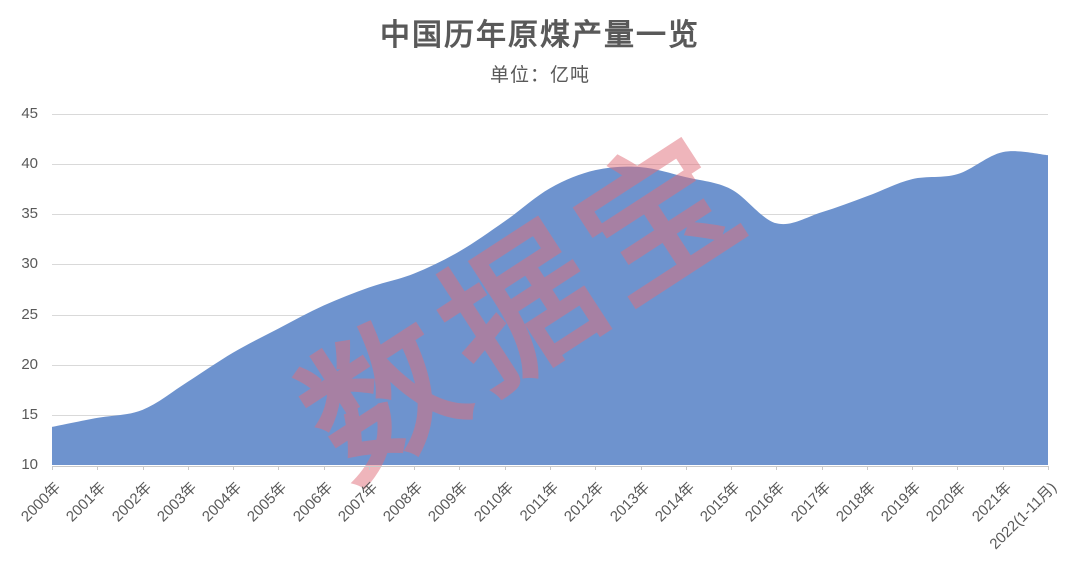 This screenshot has height=569, width=1080. I want to click on y-axis-label-25: 25, so click(29, 314).